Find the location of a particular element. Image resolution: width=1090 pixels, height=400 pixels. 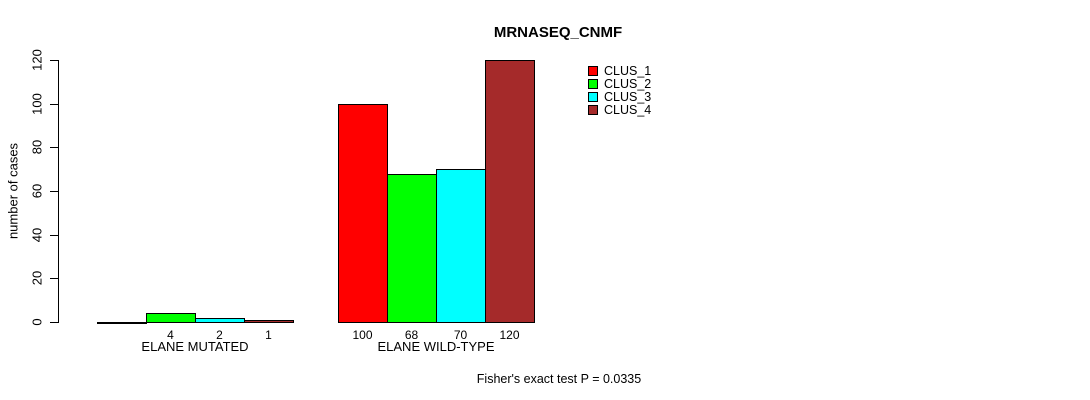

fisher-test-annotation: Fisher's exact test P = 0.0335 is located at coordinates (559, 379).